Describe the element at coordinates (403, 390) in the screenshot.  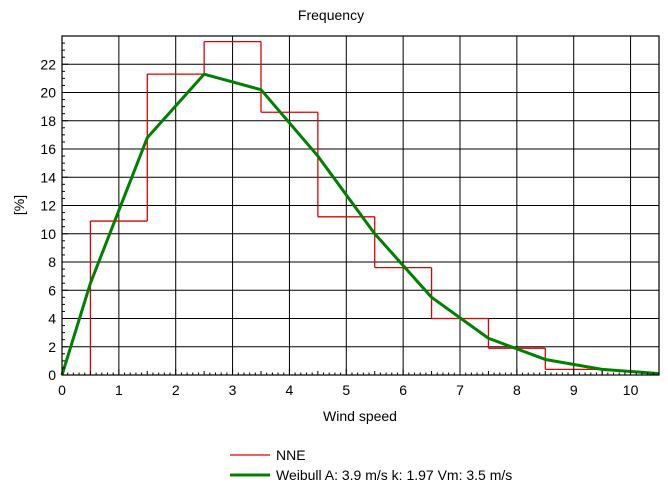
I see `x-tick-label: 6` at that location.